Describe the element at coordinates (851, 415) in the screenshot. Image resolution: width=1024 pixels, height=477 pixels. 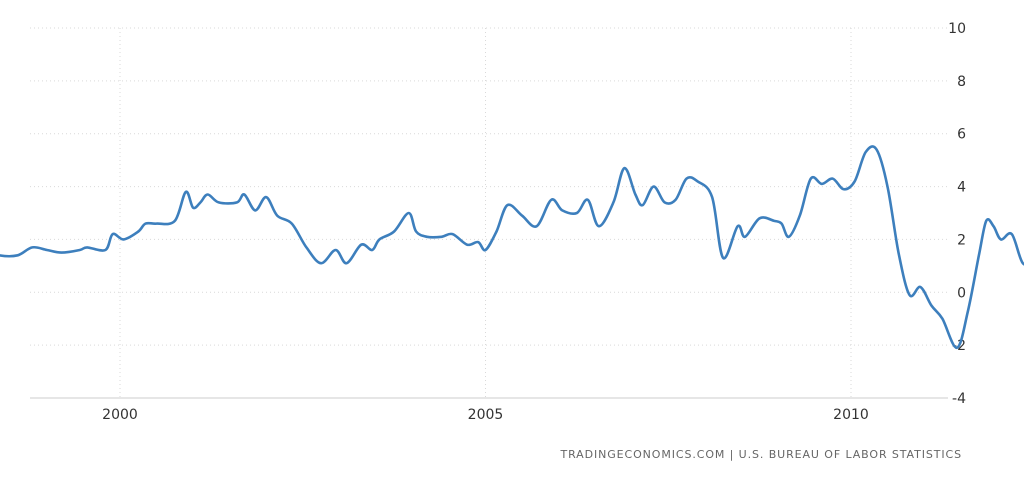
I see `x-tick-label: 2010` at that location.